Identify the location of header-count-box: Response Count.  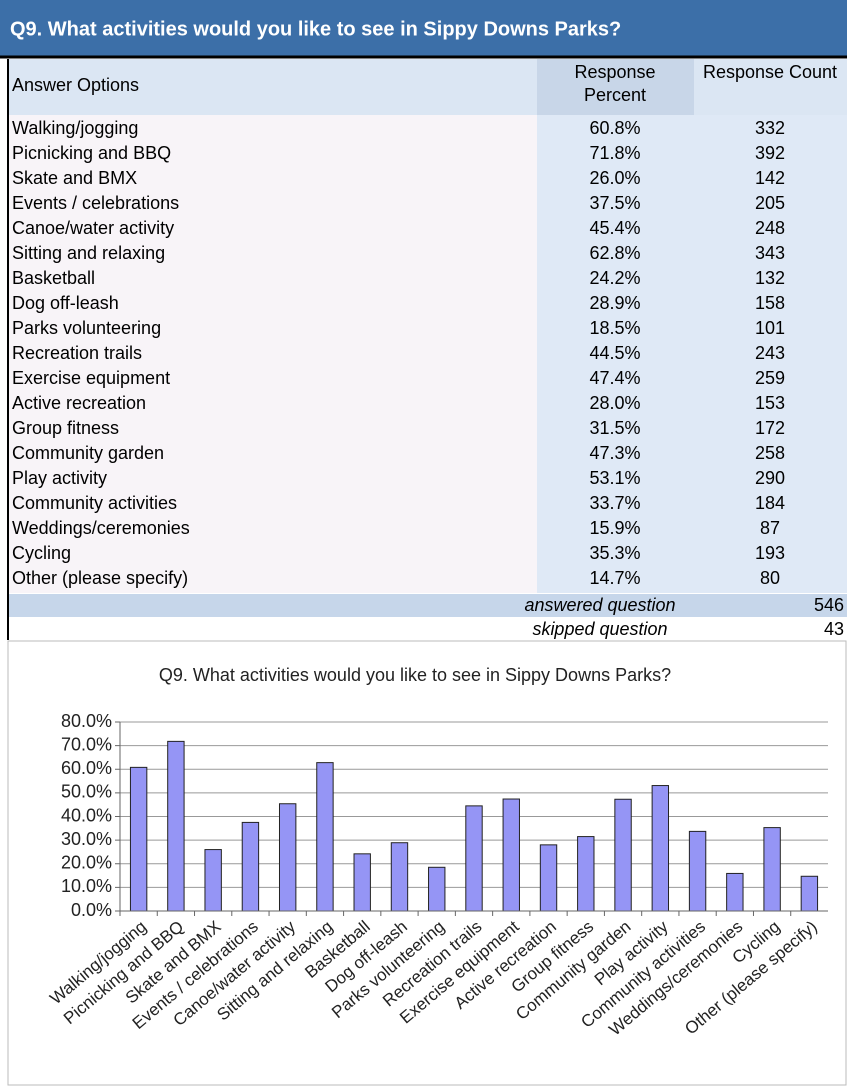
(770, 72).